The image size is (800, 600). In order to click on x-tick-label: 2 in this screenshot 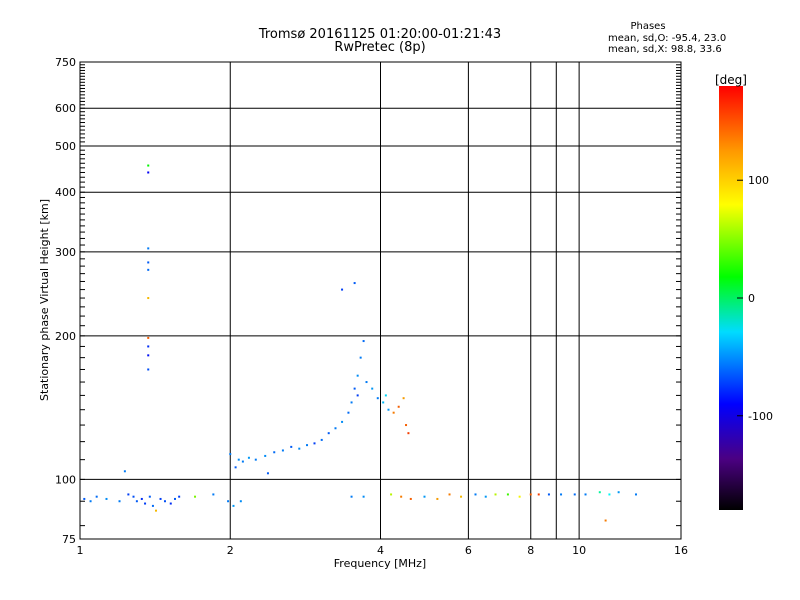, I will do `click(230, 550)`.